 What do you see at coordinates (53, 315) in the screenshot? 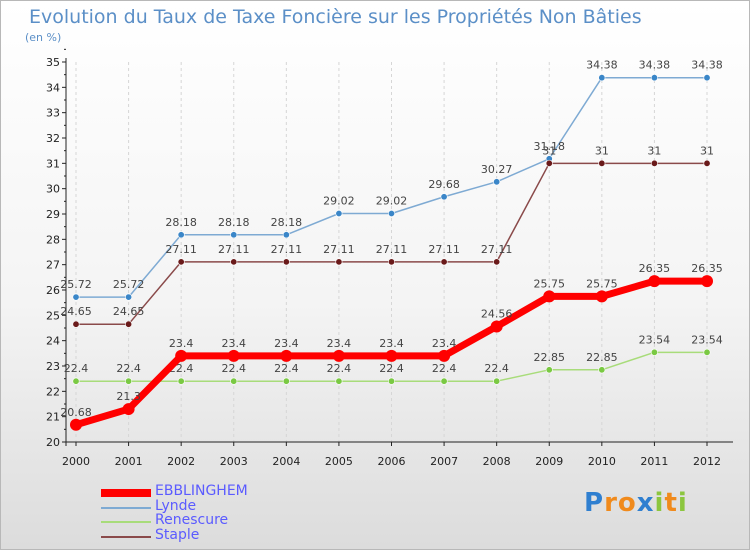
I see `y-tick-label: 25` at bounding box center [53, 315].